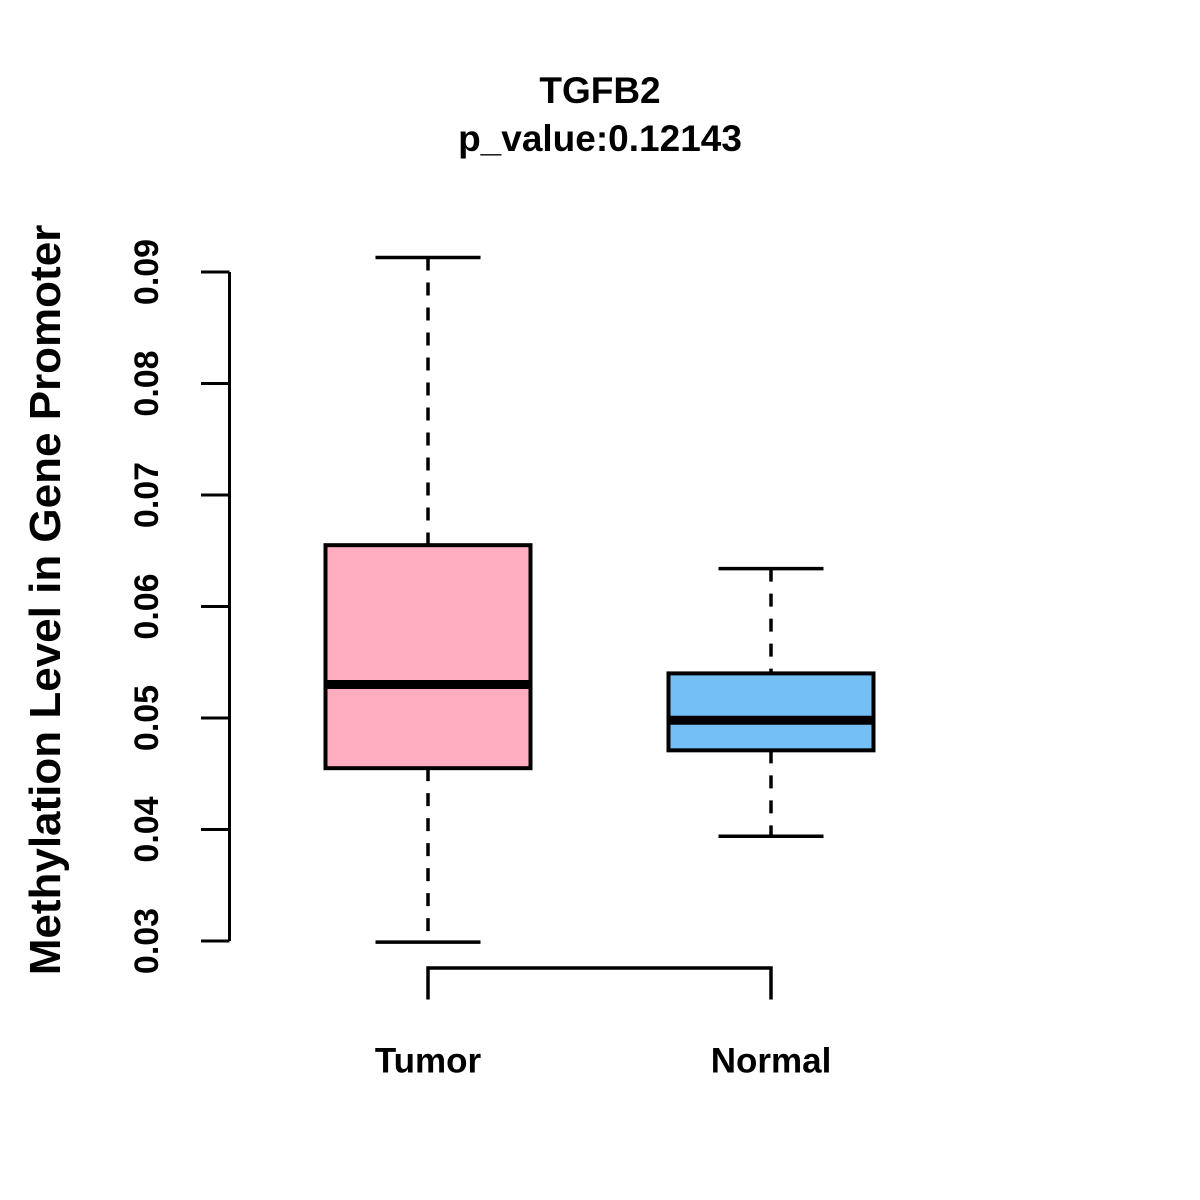 This screenshot has height=1200, width=1200. Describe the element at coordinates (147, 495) in the screenshot. I see `y-tick-label: 0.07` at that location.